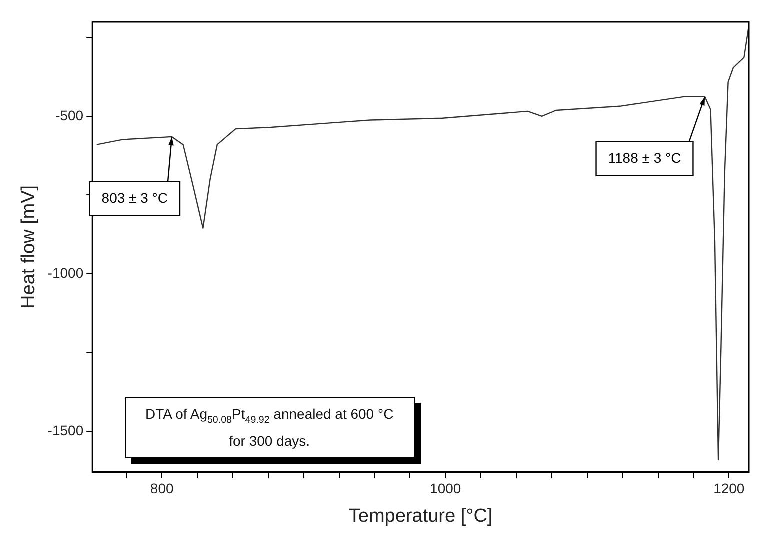  Describe the element at coordinates (269, 427) in the screenshot. I see `annotation: DTA of Ag$_{50.08}$Pt$_{49.92}$ annealed at 600 °C for 300 days.` at that location.